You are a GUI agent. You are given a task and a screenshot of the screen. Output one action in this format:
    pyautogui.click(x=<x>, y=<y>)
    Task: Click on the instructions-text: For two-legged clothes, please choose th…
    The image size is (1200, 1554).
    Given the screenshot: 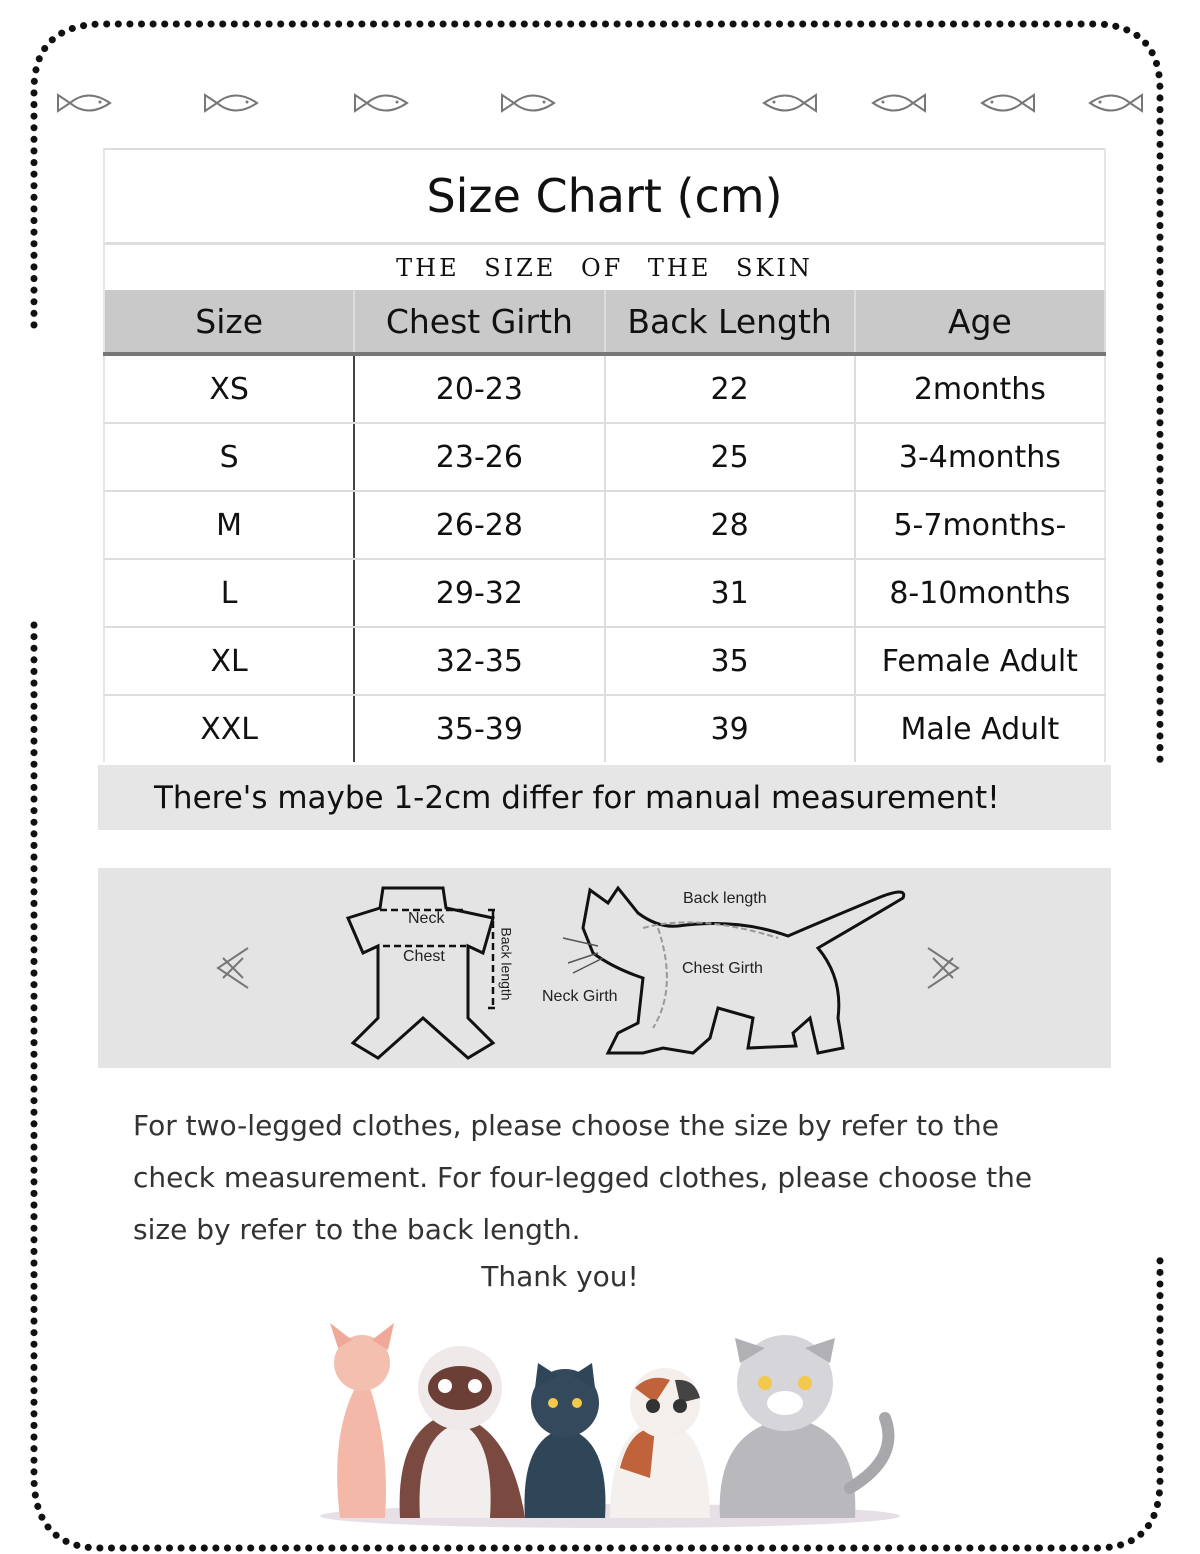 What is the action you would take?
    pyautogui.click(x=583, y=1177)
    